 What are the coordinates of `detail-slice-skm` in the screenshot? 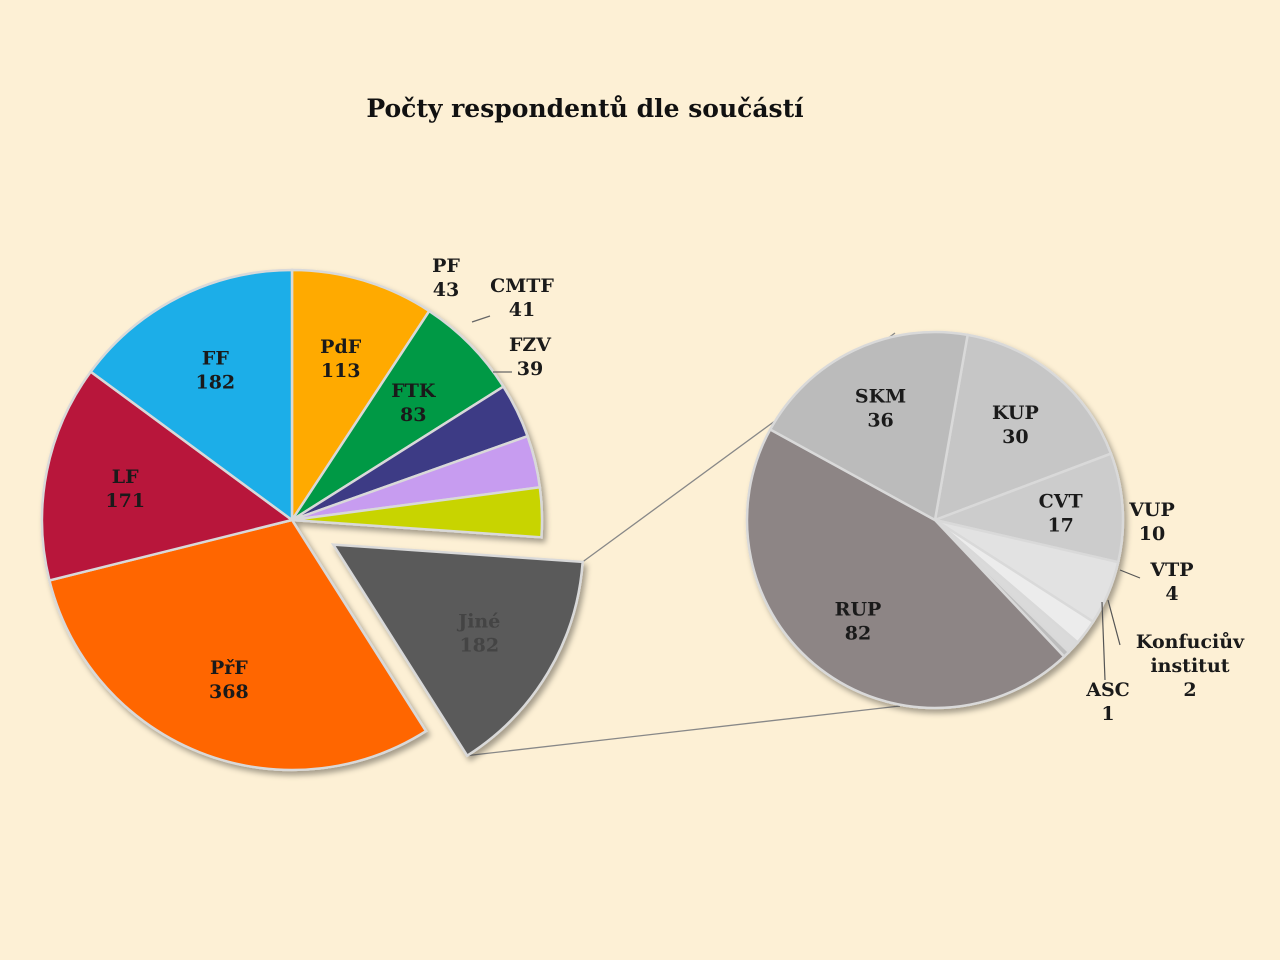 It's located at (869, 426).